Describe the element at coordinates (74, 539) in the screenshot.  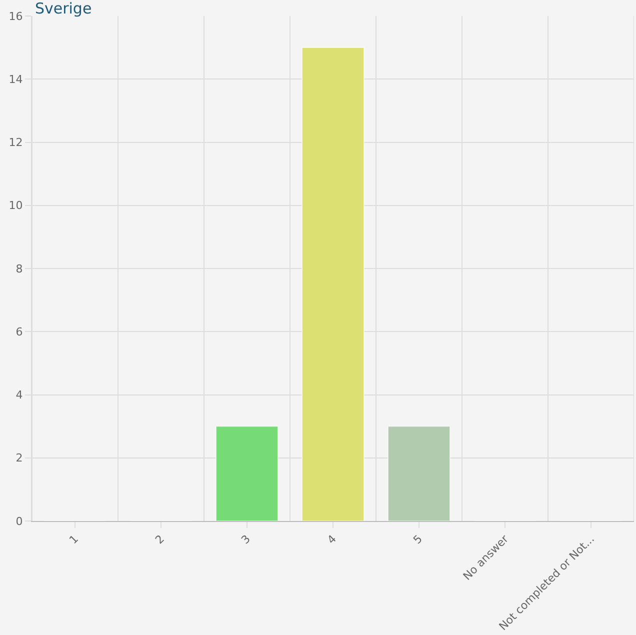
I see `x-tick-label: 1` at that location.